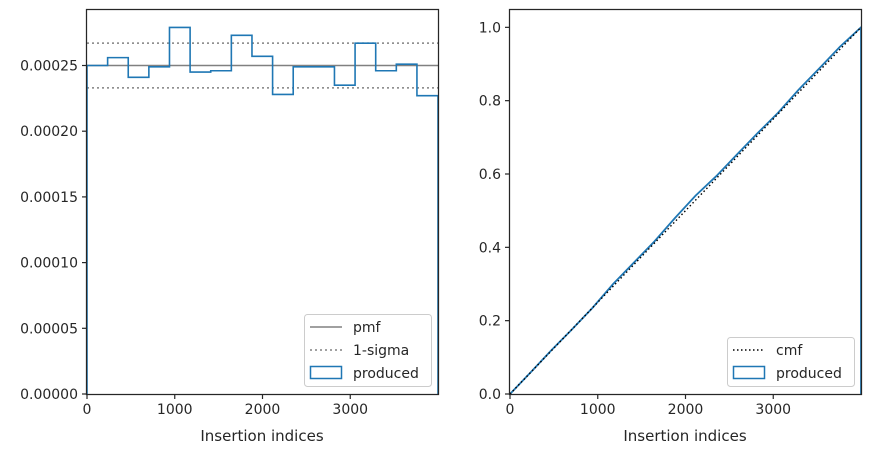 This screenshot has height=453, width=871. I want to click on left-x-ticks: 0 1000 2000 3000, so click(225, 406).